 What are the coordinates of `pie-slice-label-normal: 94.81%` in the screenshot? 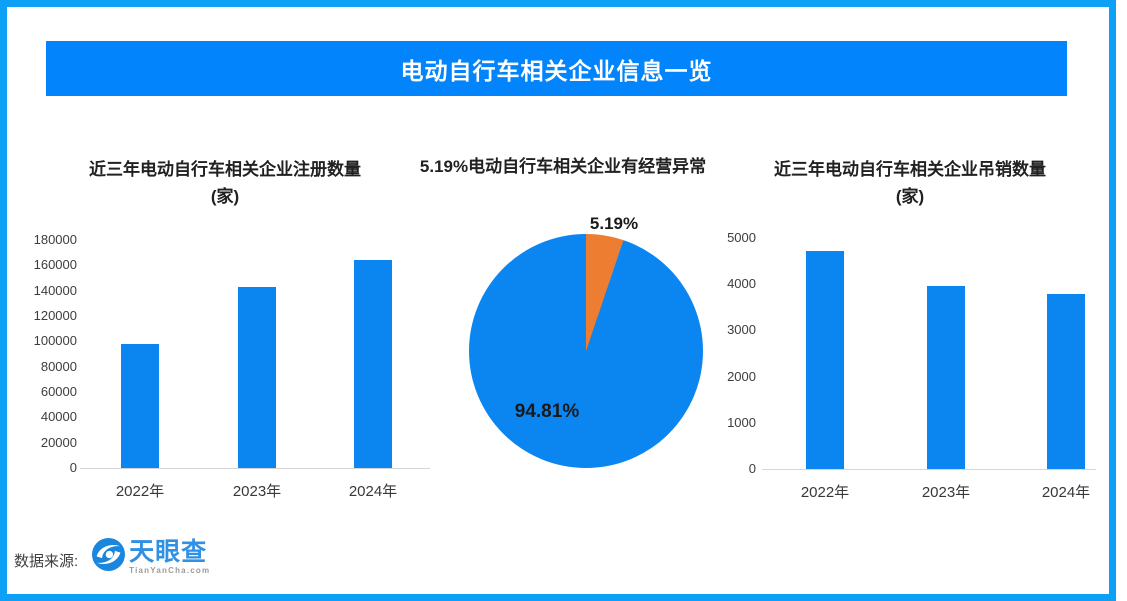 It's located at (547, 411).